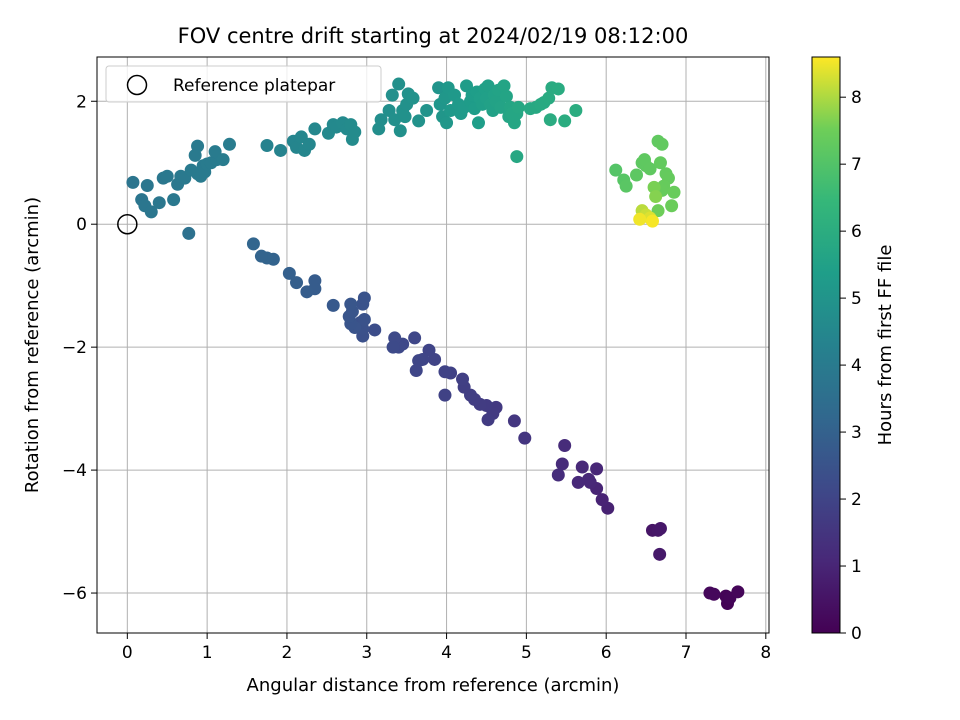 Image resolution: width=960 pixels, height=720 pixels. What do you see at coordinates (254, 86) in the screenshot?
I see `legend-label: Reference platepar` at bounding box center [254, 86].